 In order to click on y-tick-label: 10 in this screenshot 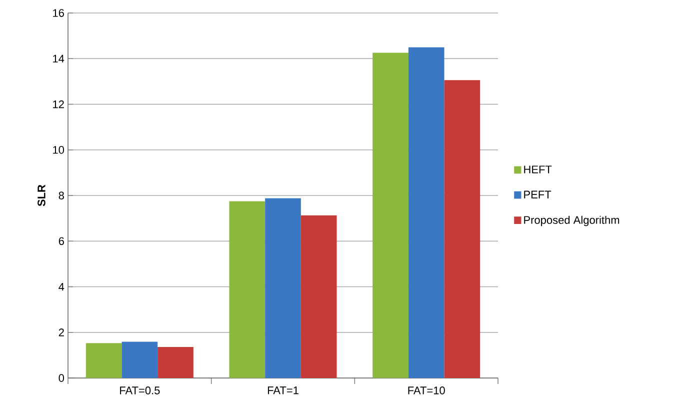, I will do `click(58, 150)`.